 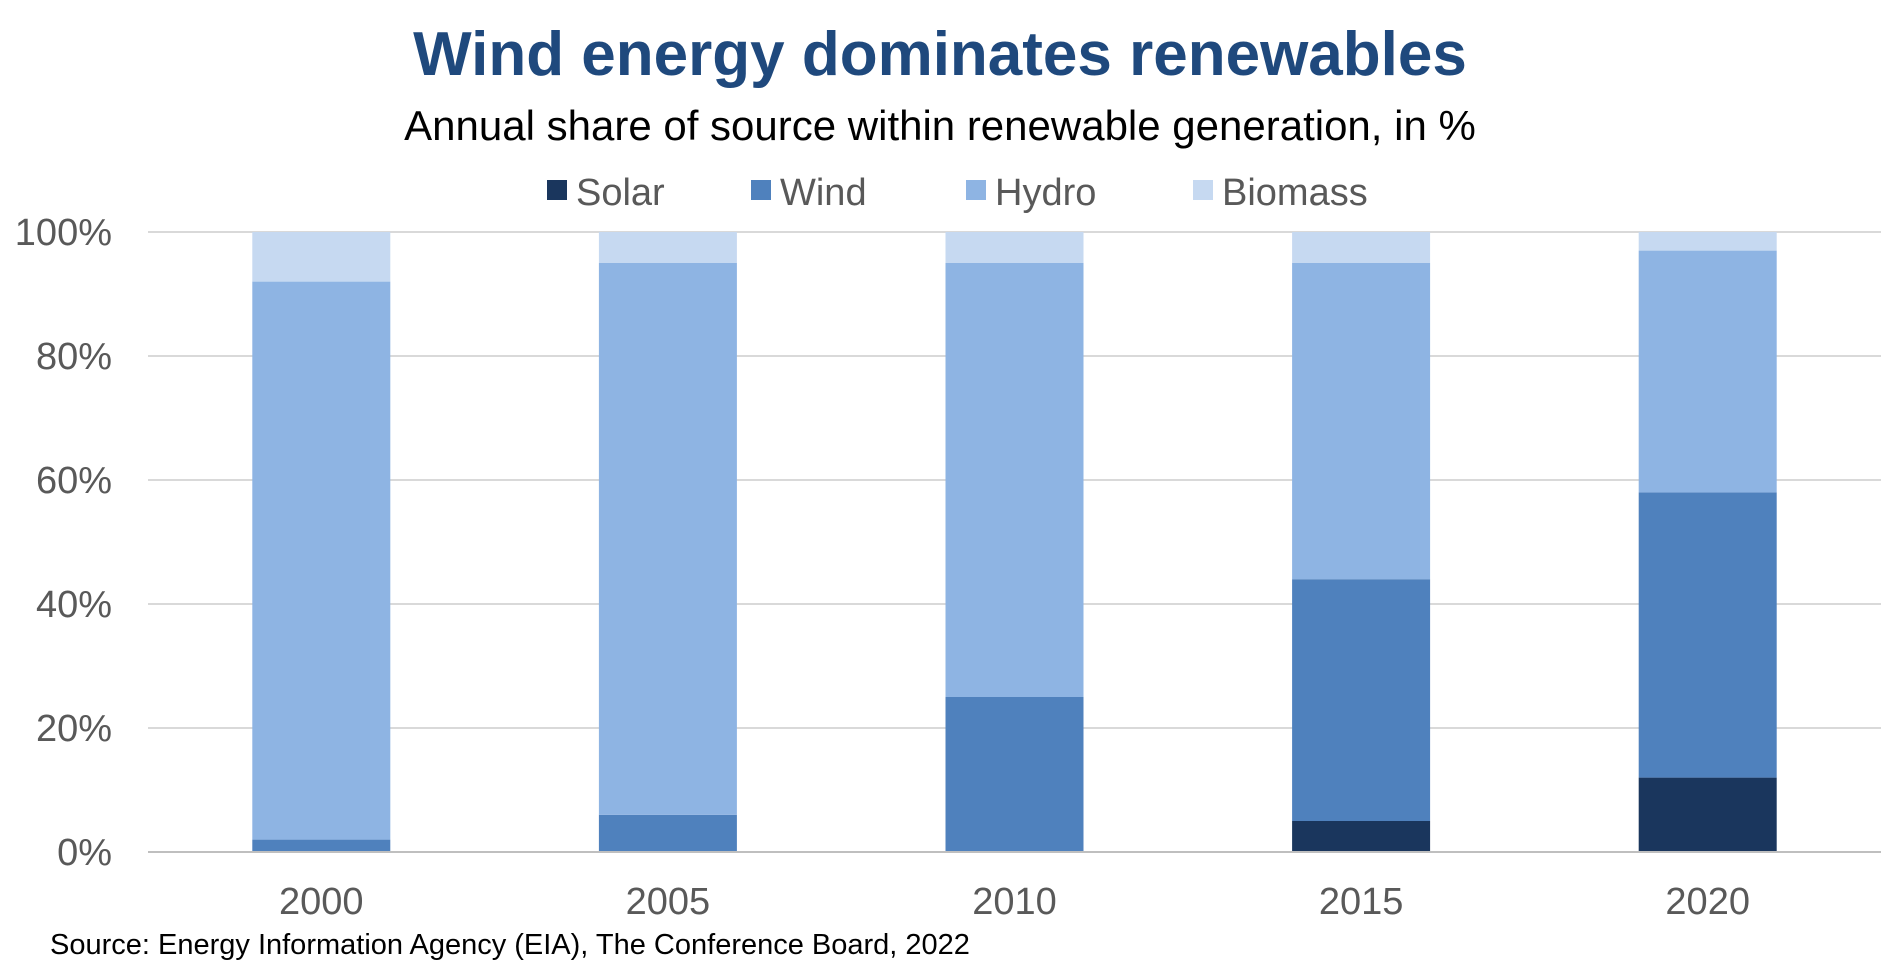 What do you see at coordinates (321, 845) in the screenshot?
I see `bar-wind-2000` at bounding box center [321, 845].